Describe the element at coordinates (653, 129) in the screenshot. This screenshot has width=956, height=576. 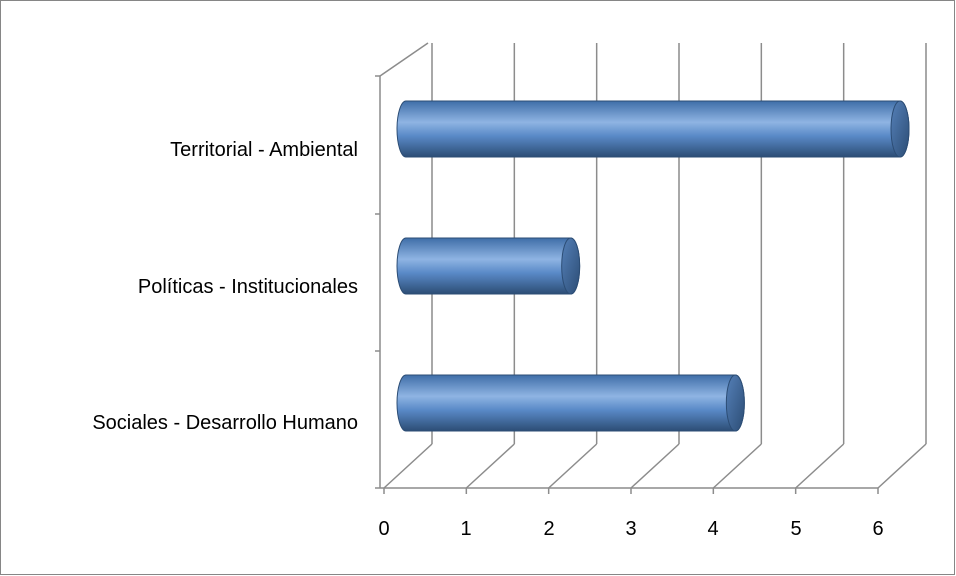
I see `bar-territorial` at that location.